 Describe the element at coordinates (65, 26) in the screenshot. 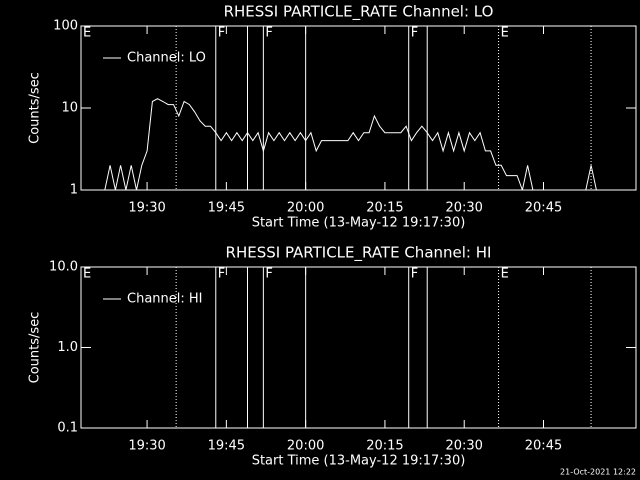

I see `y-tick-label: 100` at that location.